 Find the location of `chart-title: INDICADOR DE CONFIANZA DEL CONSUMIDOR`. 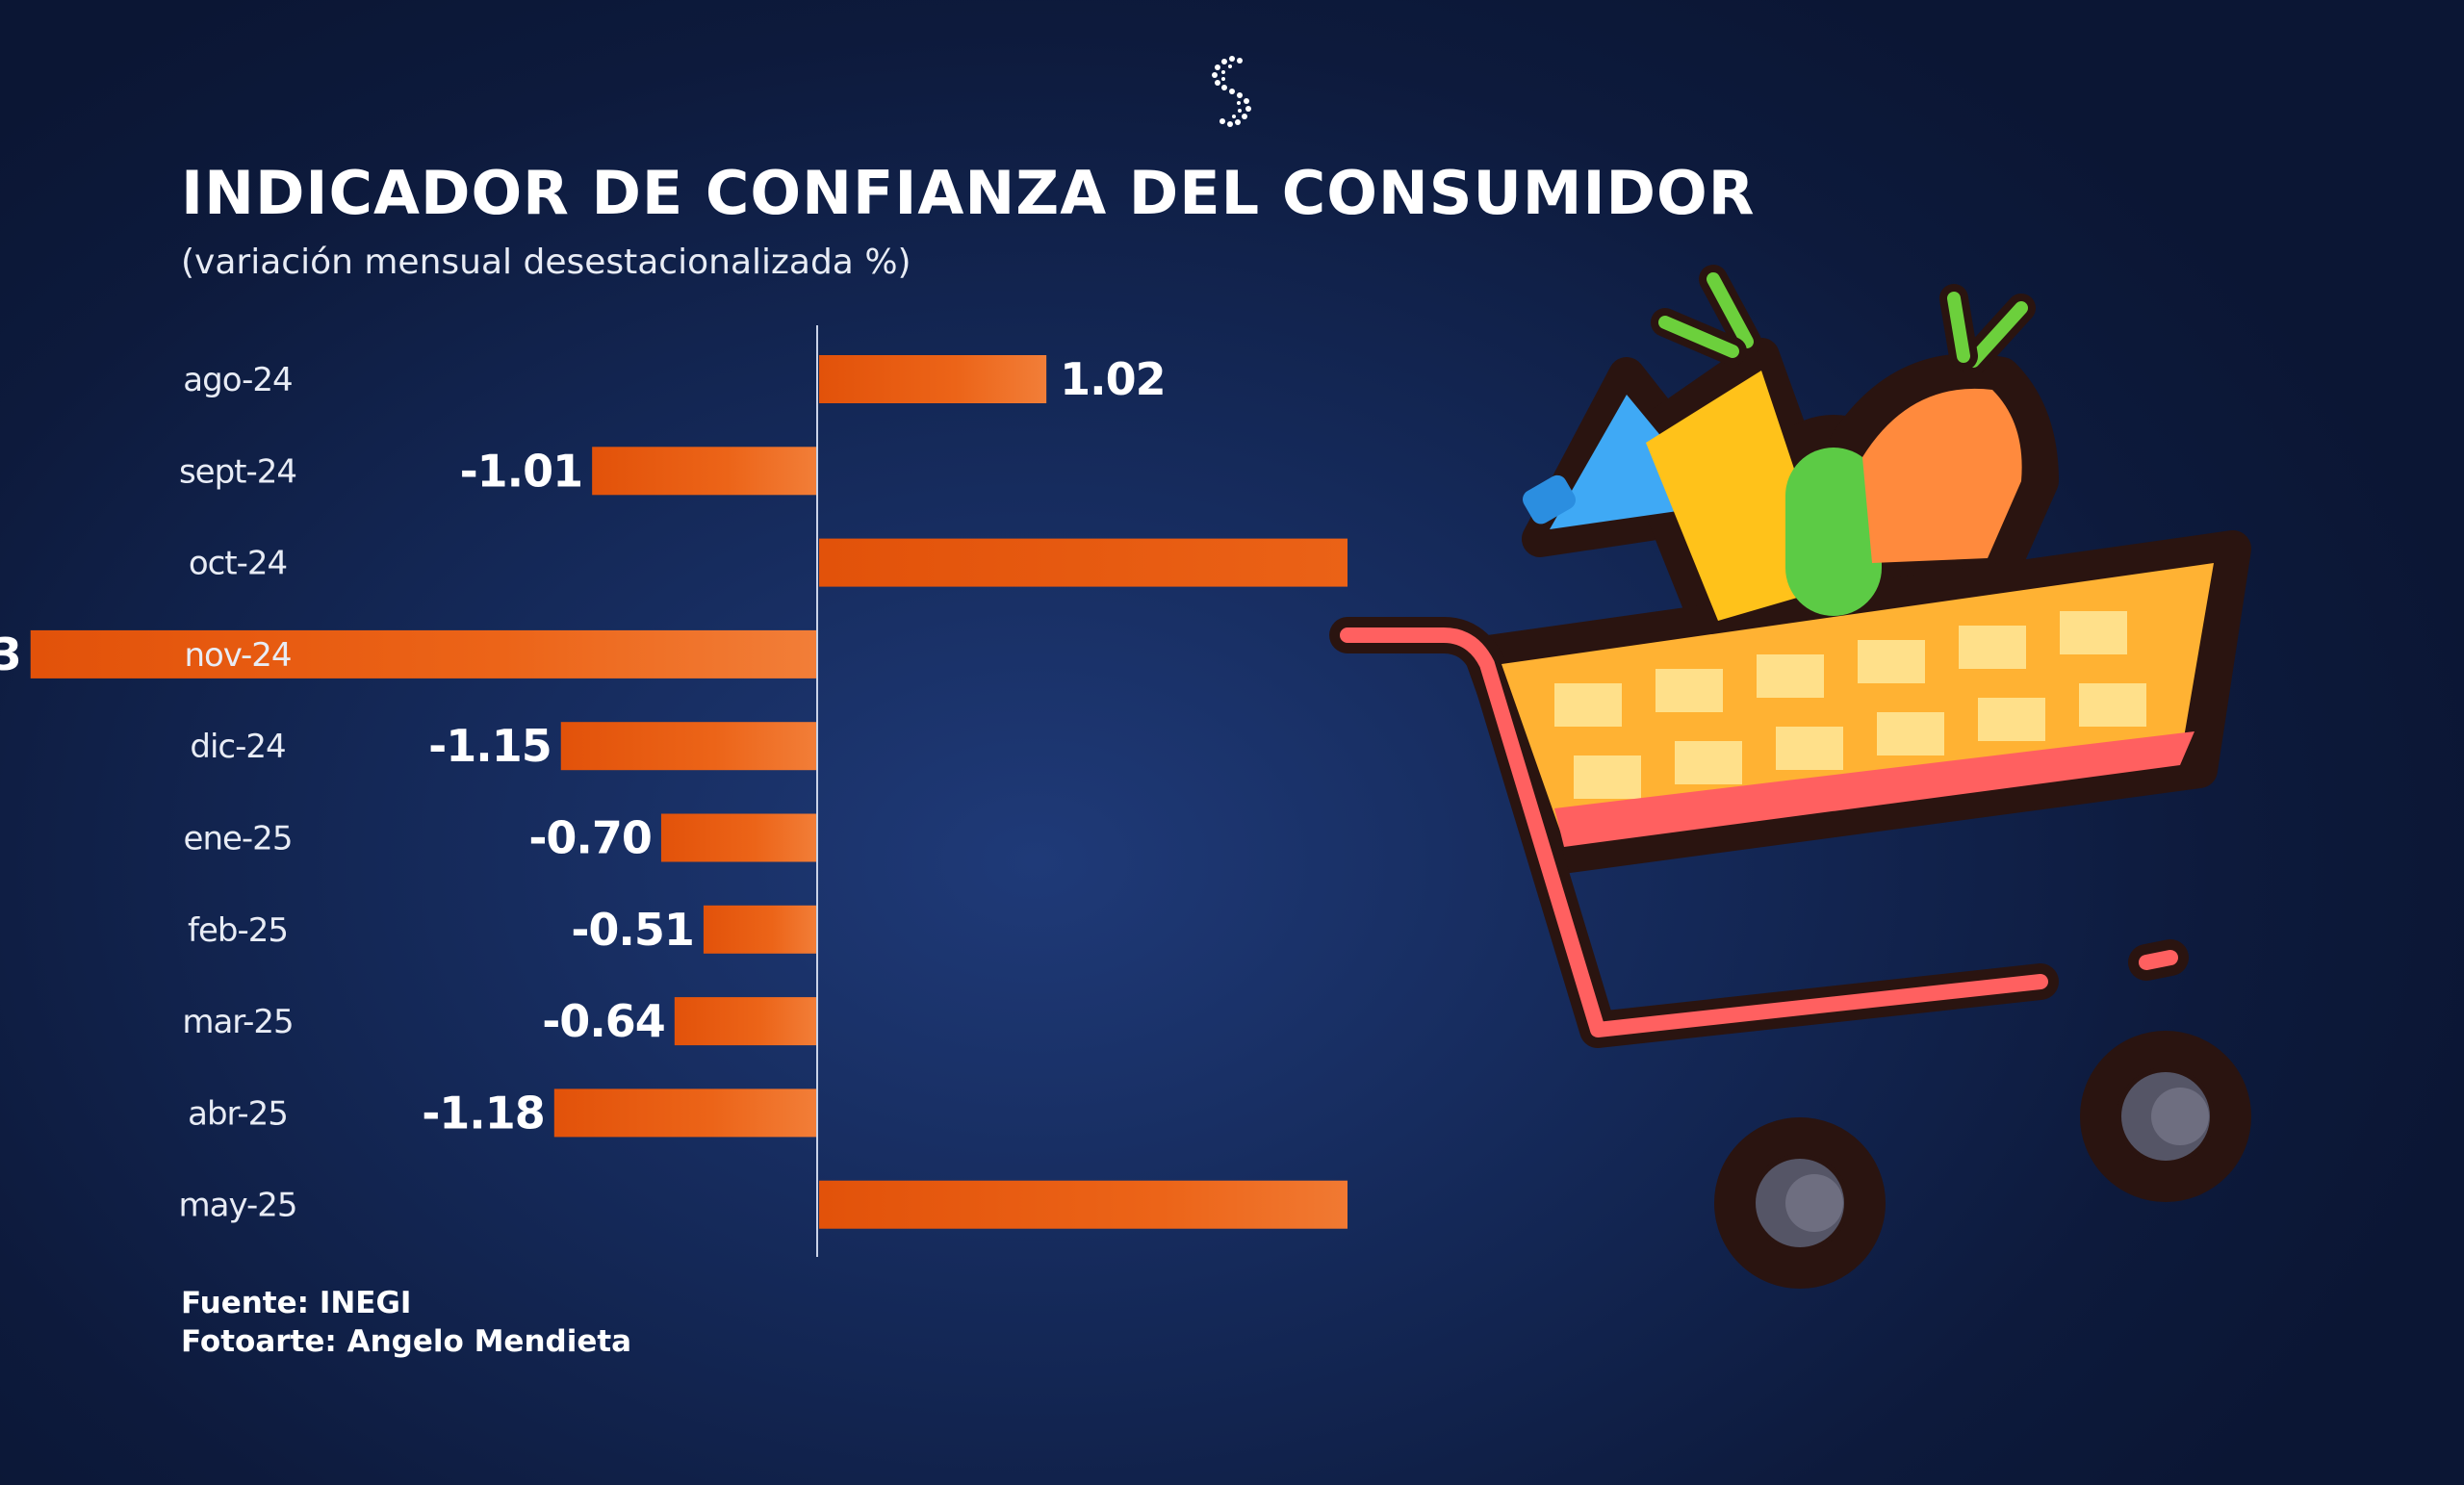

chart-title: INDICADOR DE CONFIANZA DEL CONSUMIDOR is located at coordinates (968, 193).